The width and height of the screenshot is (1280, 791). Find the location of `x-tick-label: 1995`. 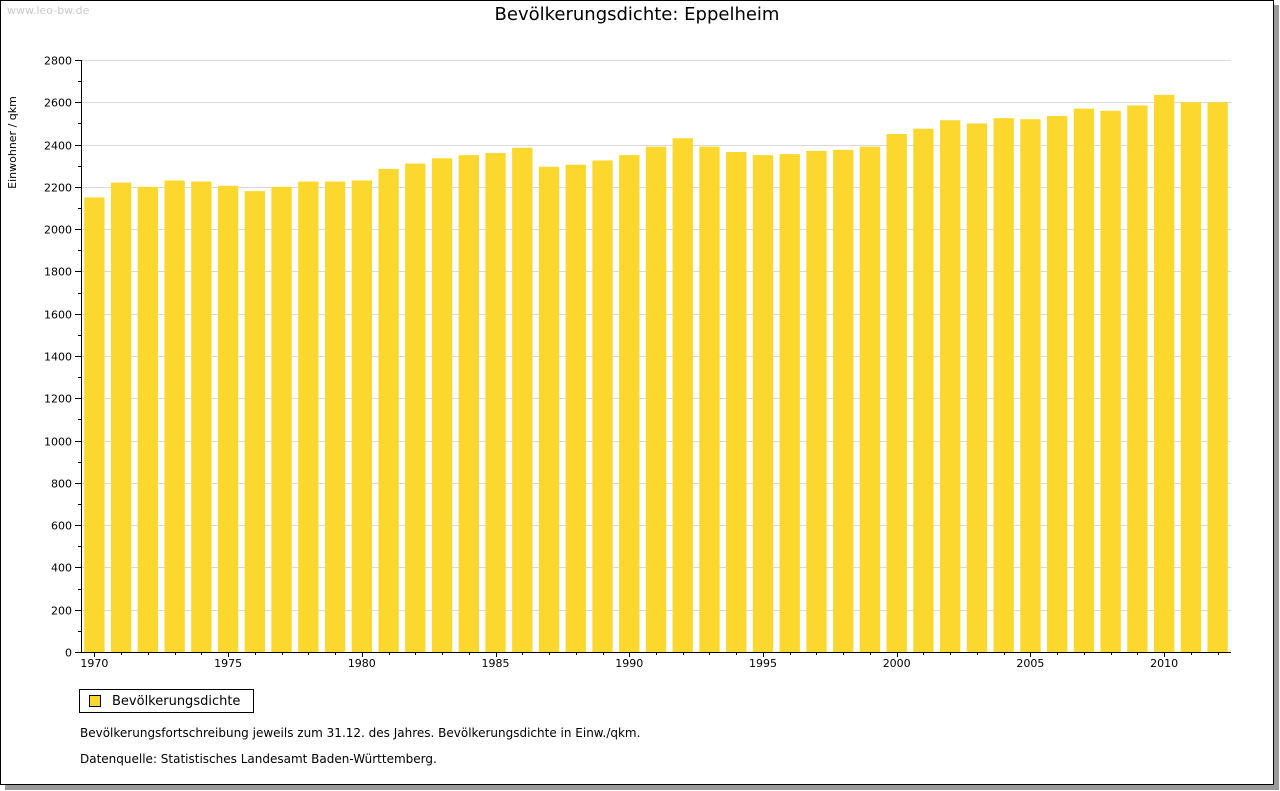

x-tick-label: 1995 is located at coordinates (763, 663).